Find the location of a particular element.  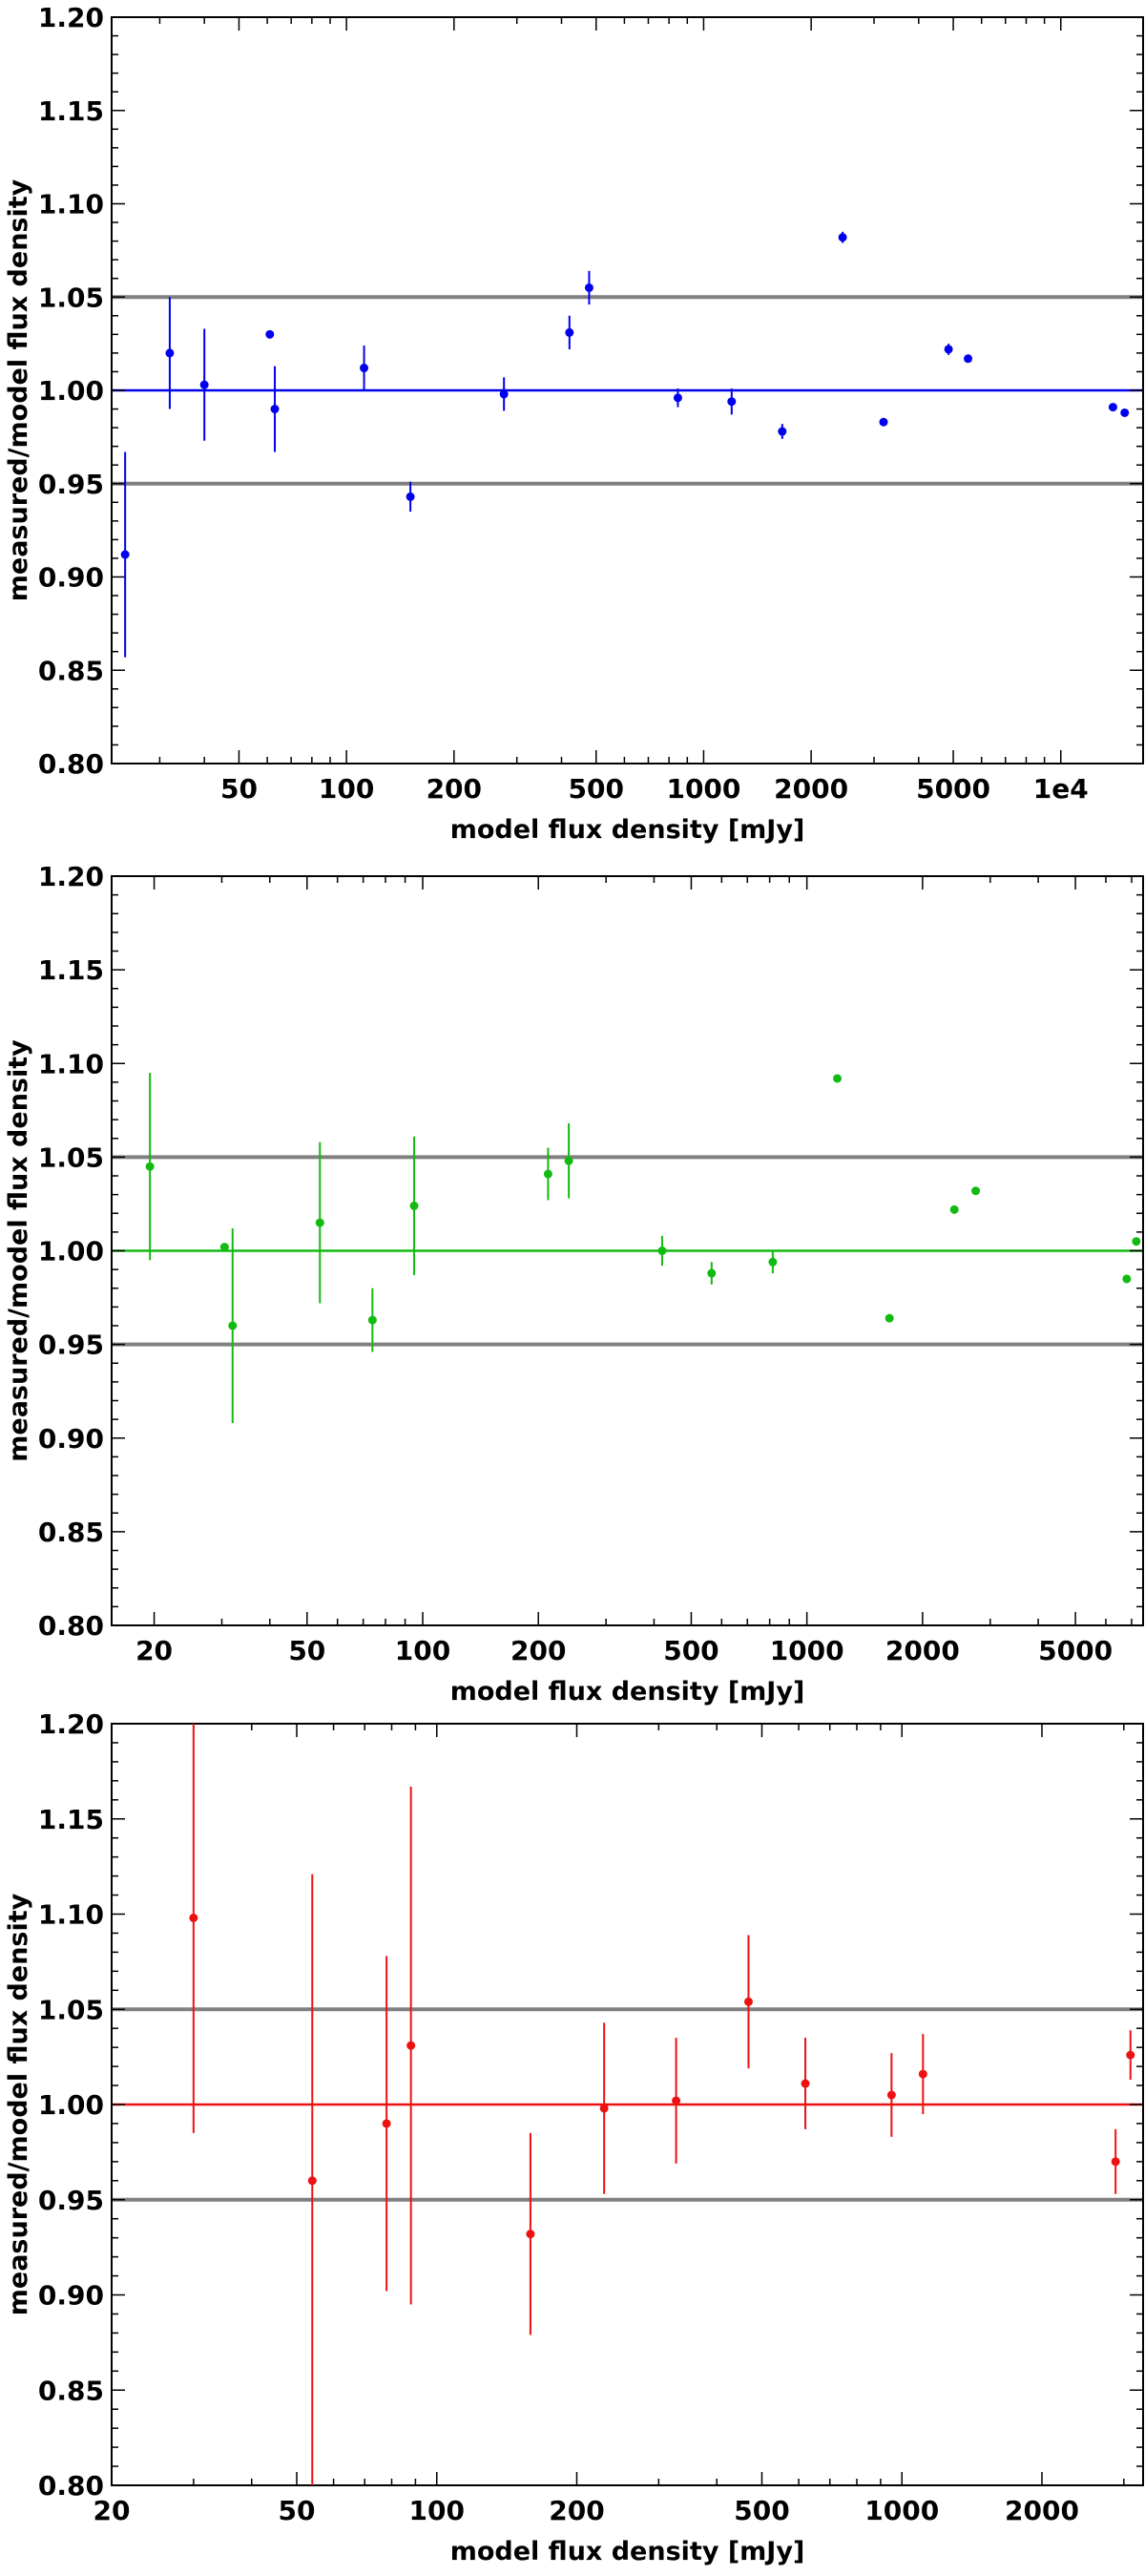

x-tick-label: 100 is located at coordinates (422, 1650).